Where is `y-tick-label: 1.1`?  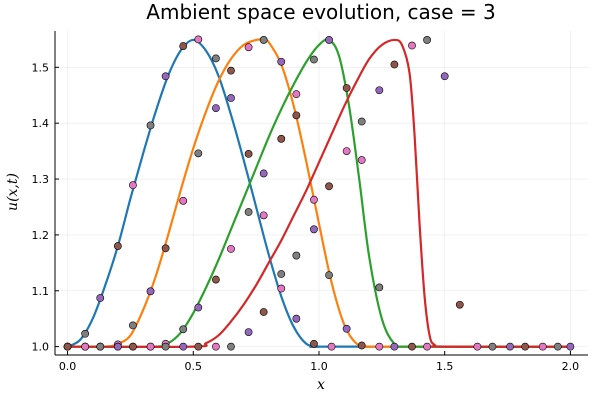 y-tick-label: 1.1 is located at coordinates (41, 291).